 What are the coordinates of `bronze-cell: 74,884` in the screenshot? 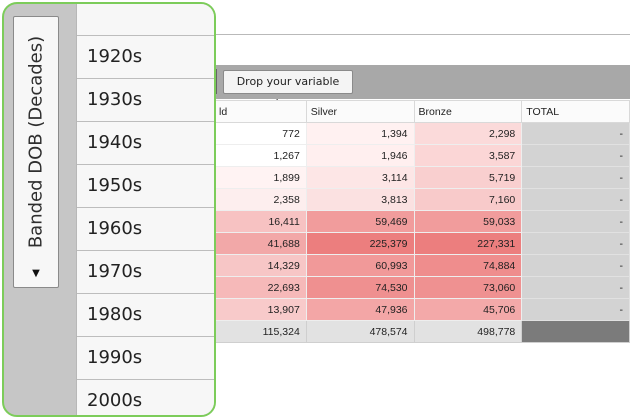 It's located at (468, 265).